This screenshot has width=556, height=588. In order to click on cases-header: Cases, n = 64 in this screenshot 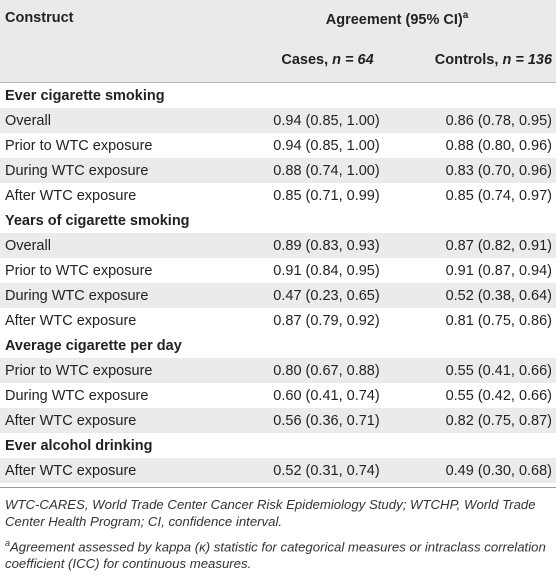, I will do `click(317, 60)`.